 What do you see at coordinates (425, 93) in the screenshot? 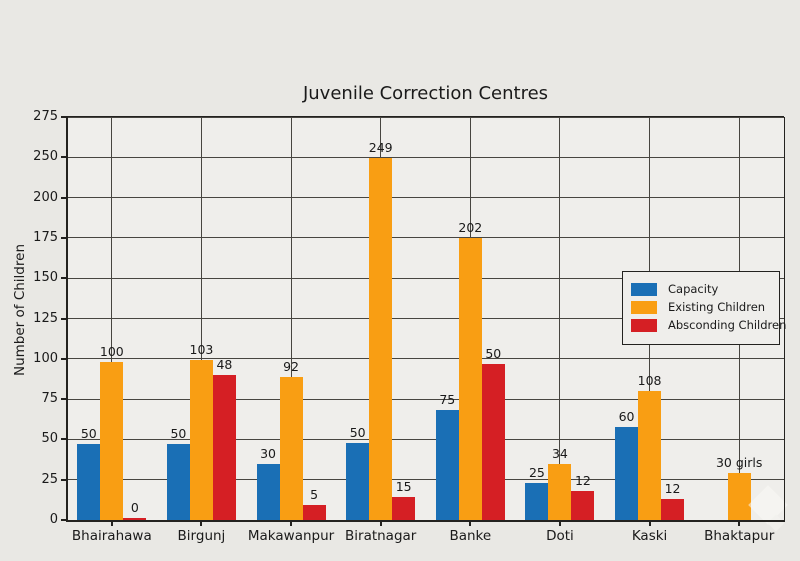
I see `chart-title: Juvenile Correction Centres` at bounding box center [425, 93].